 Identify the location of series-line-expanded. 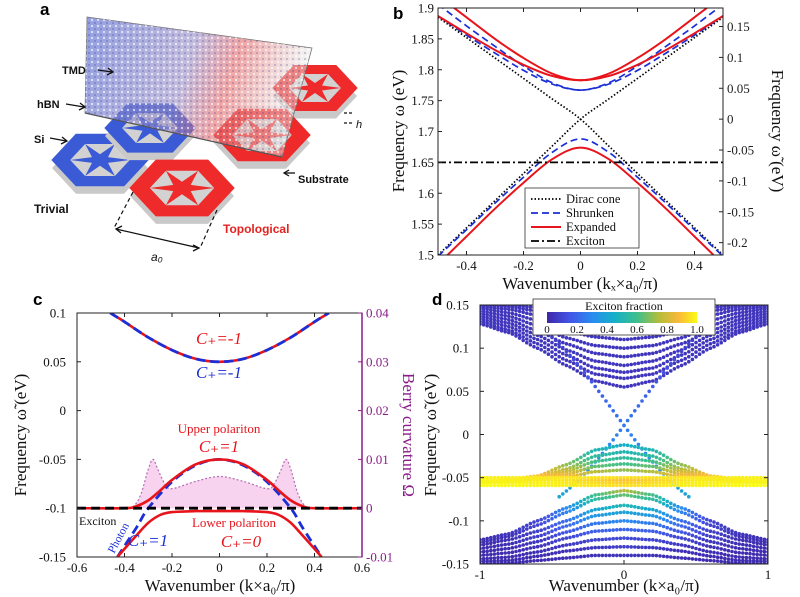
(580, 45).